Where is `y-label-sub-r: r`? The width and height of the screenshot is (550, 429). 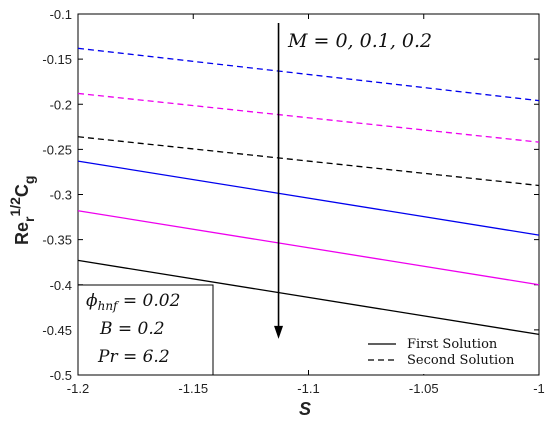 y-label-sub-r: r is located at coordinates (29, 219).